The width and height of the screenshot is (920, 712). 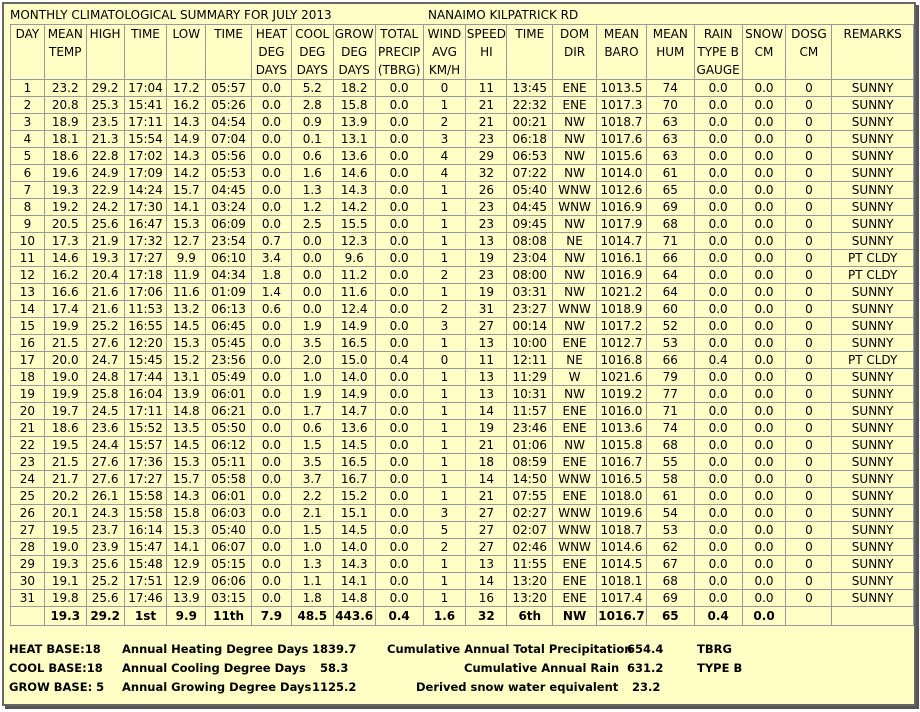 I want to click on cell: 1017.2, so click(x=621, y=326).